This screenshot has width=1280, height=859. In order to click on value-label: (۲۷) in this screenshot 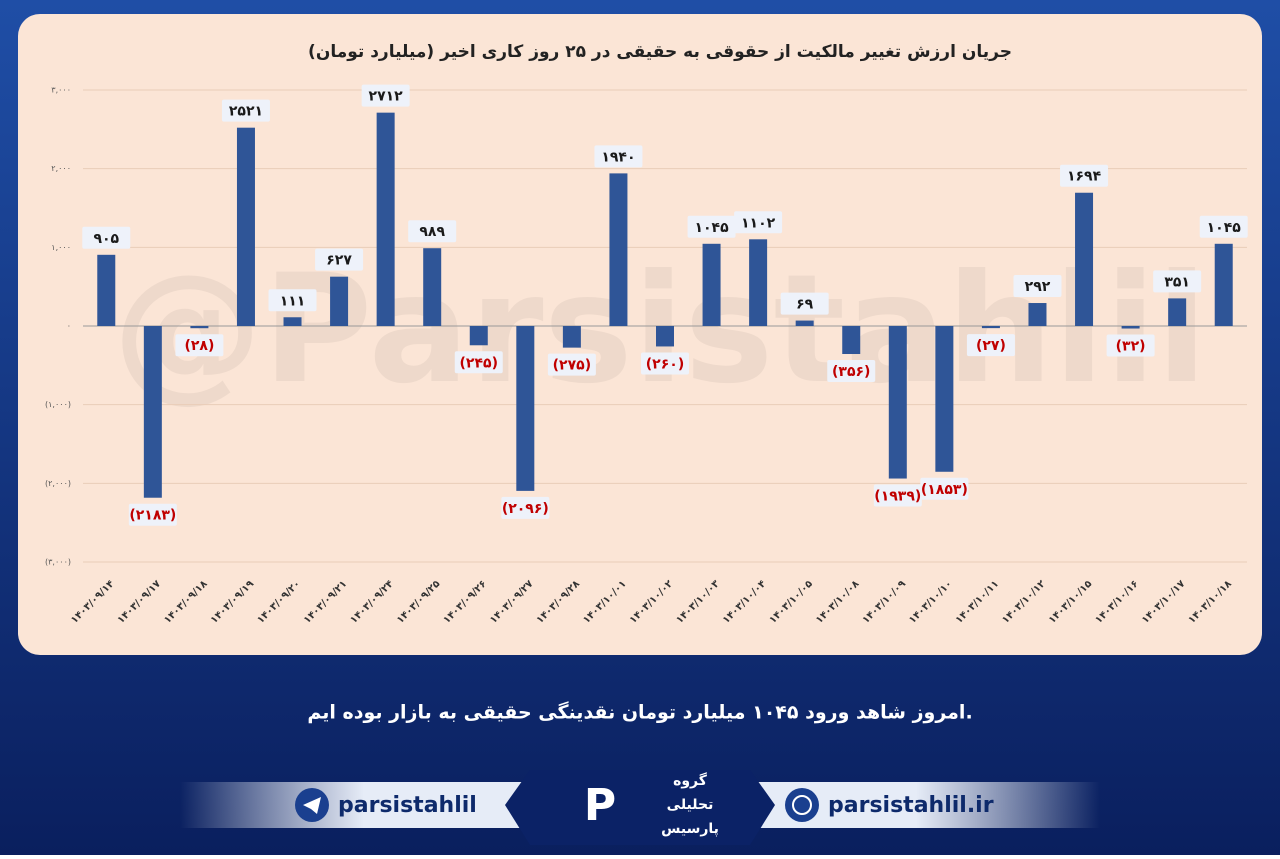, I will do `click(991, 346)`.